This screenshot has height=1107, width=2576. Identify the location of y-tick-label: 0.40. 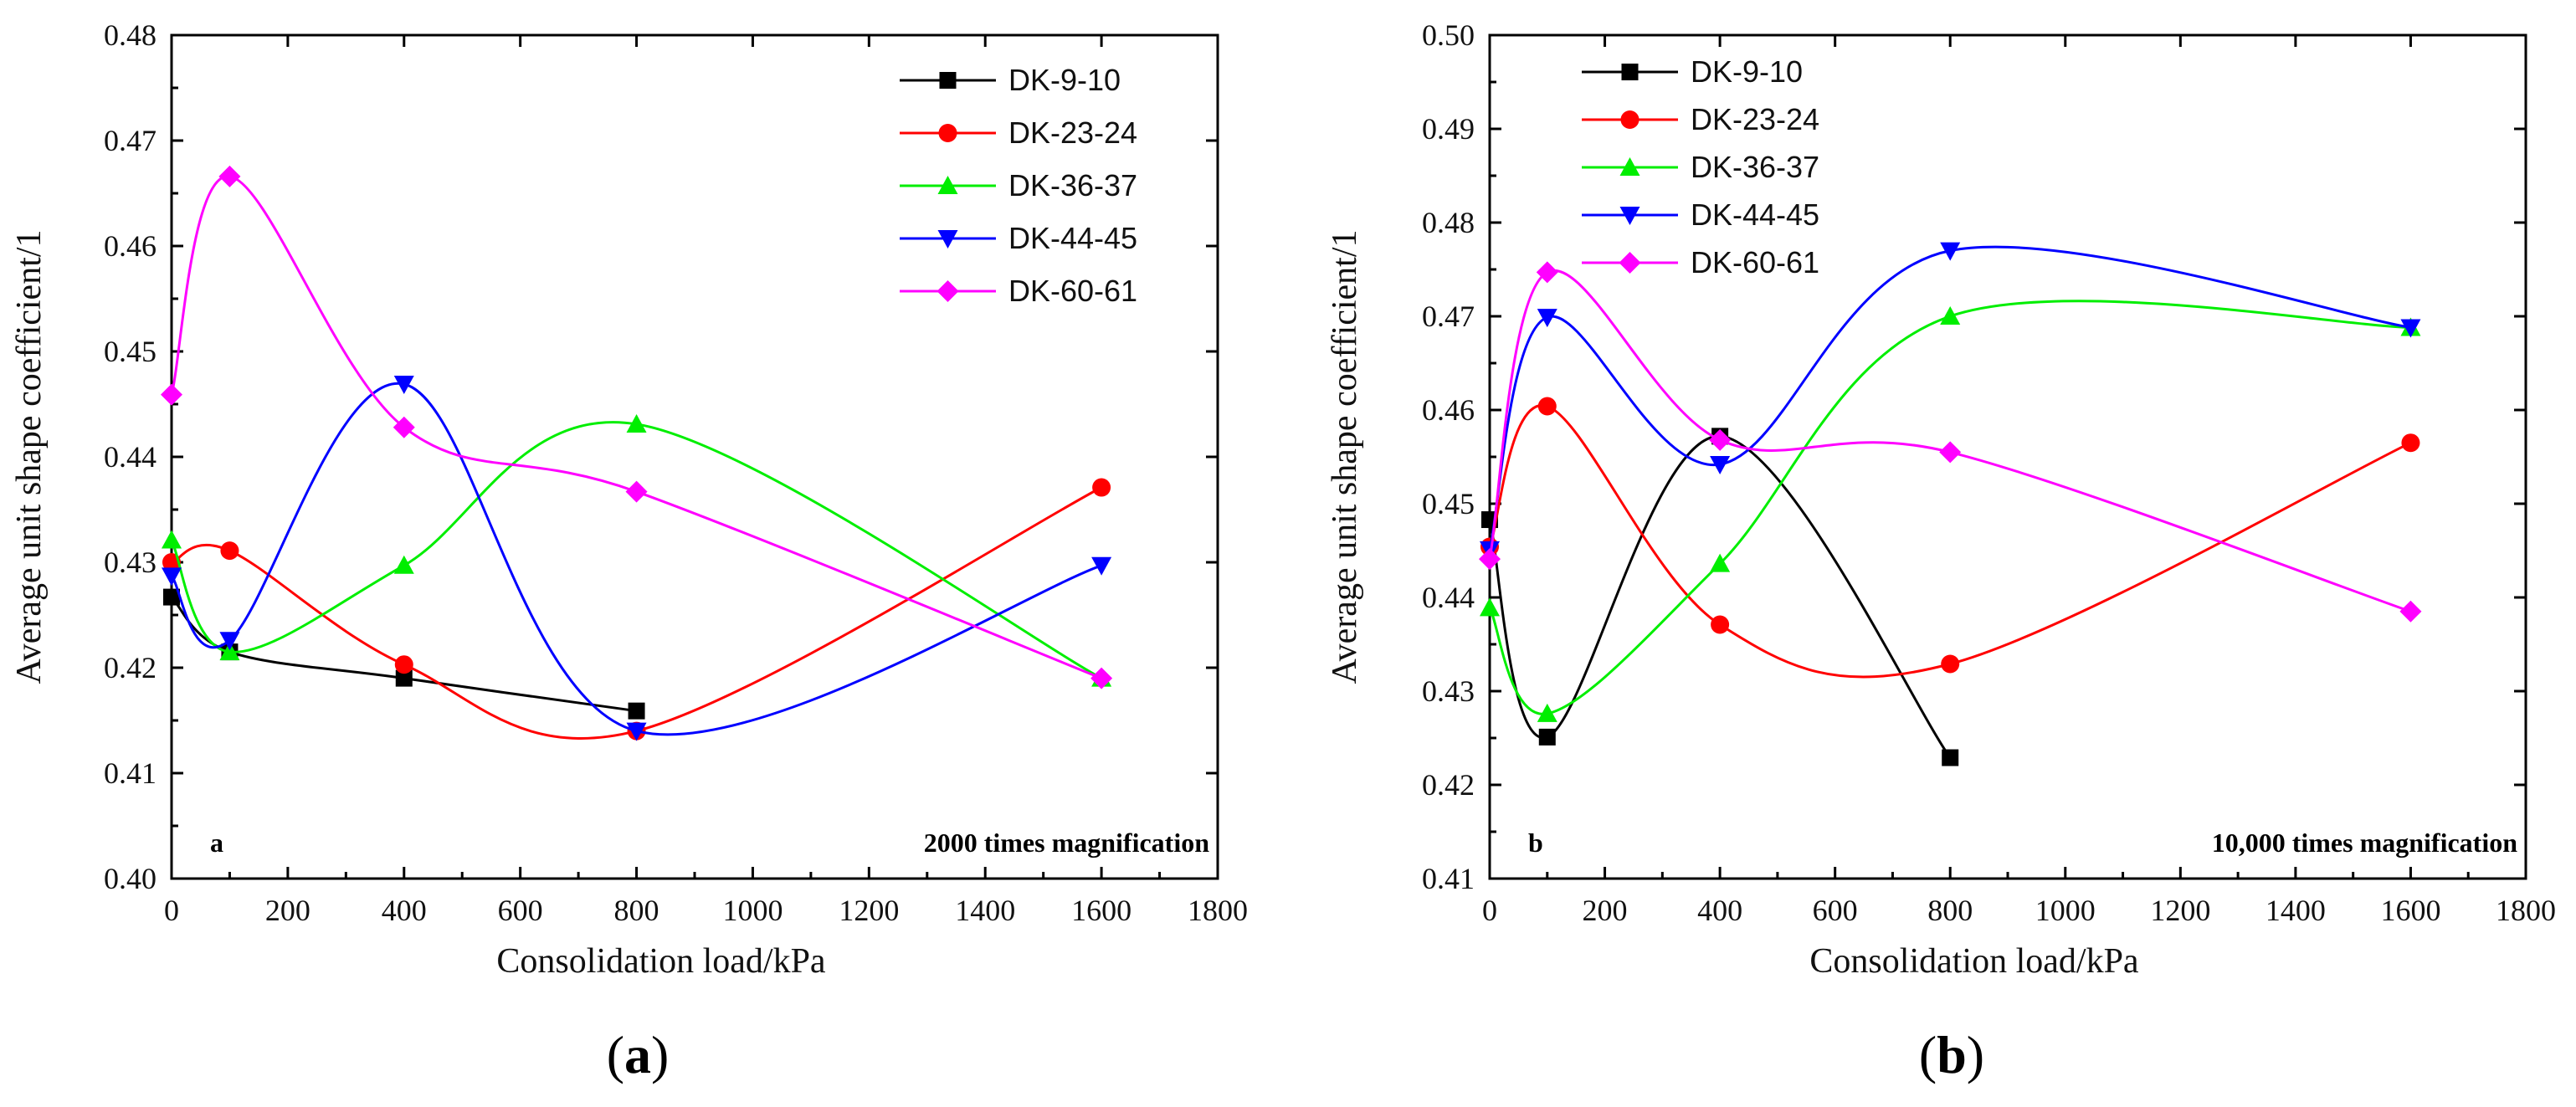
(130, 878).